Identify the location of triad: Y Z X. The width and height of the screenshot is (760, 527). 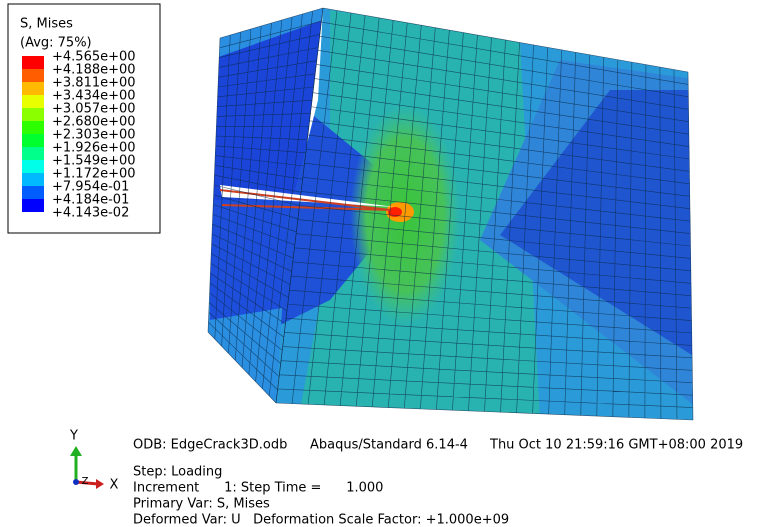
(94, 461).